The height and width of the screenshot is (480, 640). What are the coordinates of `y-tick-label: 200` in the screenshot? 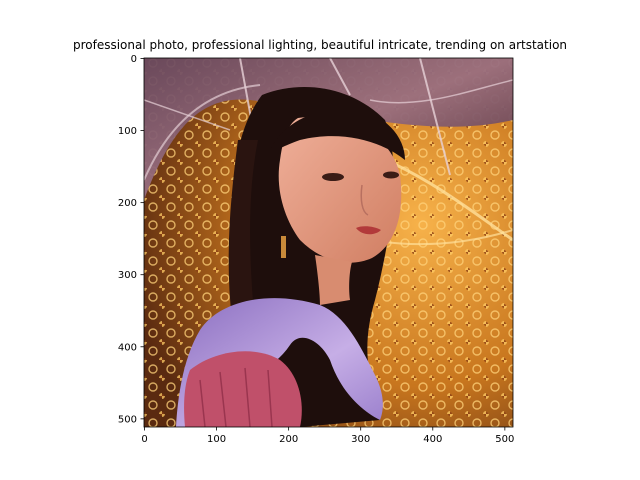 It's located at (127, 203).